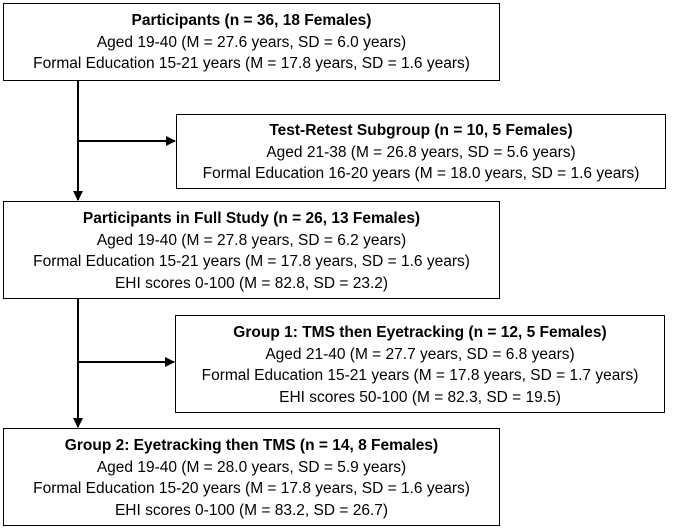 The image size is (680, 529). Describe the element at coordinates (420, 397) in the screenshot. I see `group1-ehi: EHI scores 50-100 (M = 82.3, SD = 19.5)` at that location.